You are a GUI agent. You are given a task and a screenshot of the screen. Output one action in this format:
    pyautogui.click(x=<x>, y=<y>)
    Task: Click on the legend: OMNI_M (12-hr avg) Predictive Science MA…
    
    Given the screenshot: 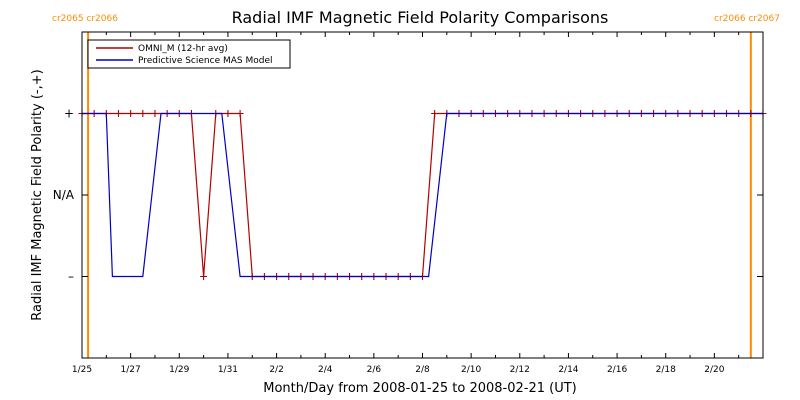 What is the action you would take?
    pyautogui.click(x=189, y=54)
    